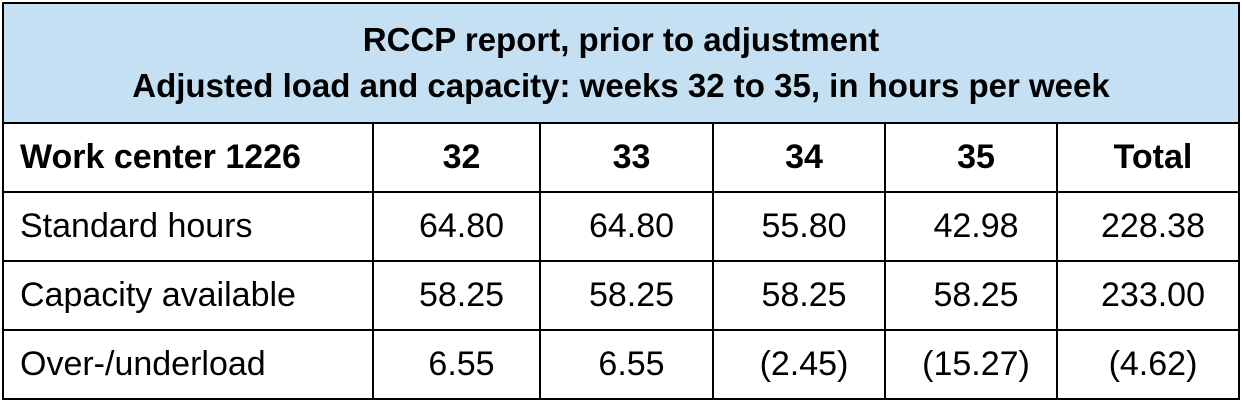 This screenshot has width=1242, height=415. I want to click on column-header: 35, so click(971, 158).